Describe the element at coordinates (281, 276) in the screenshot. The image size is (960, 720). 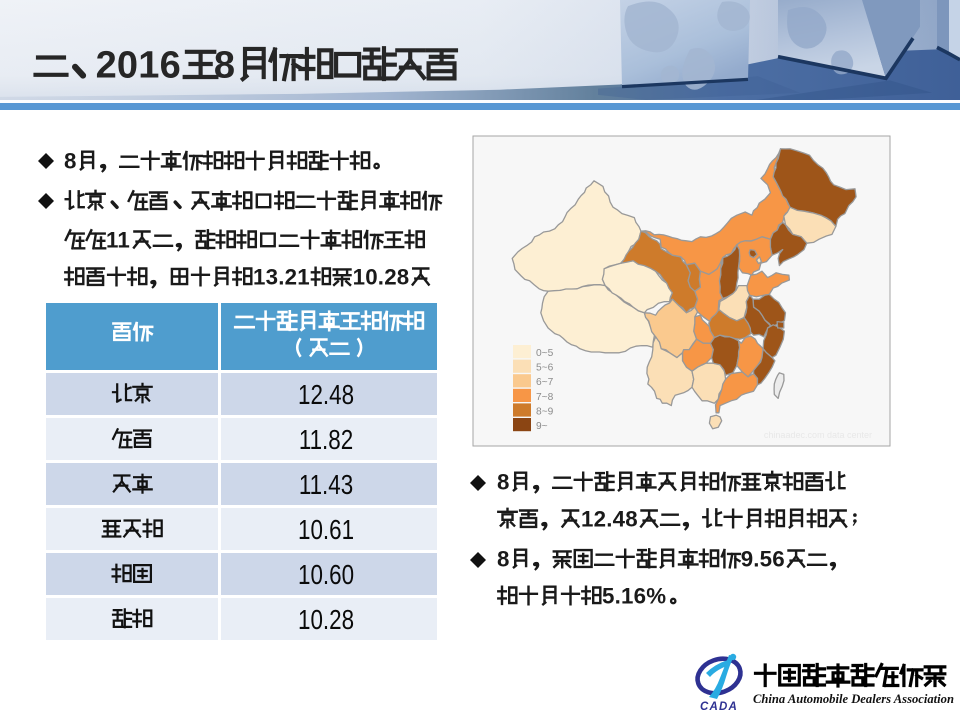
I see `svg-text: 13.21` at that location.